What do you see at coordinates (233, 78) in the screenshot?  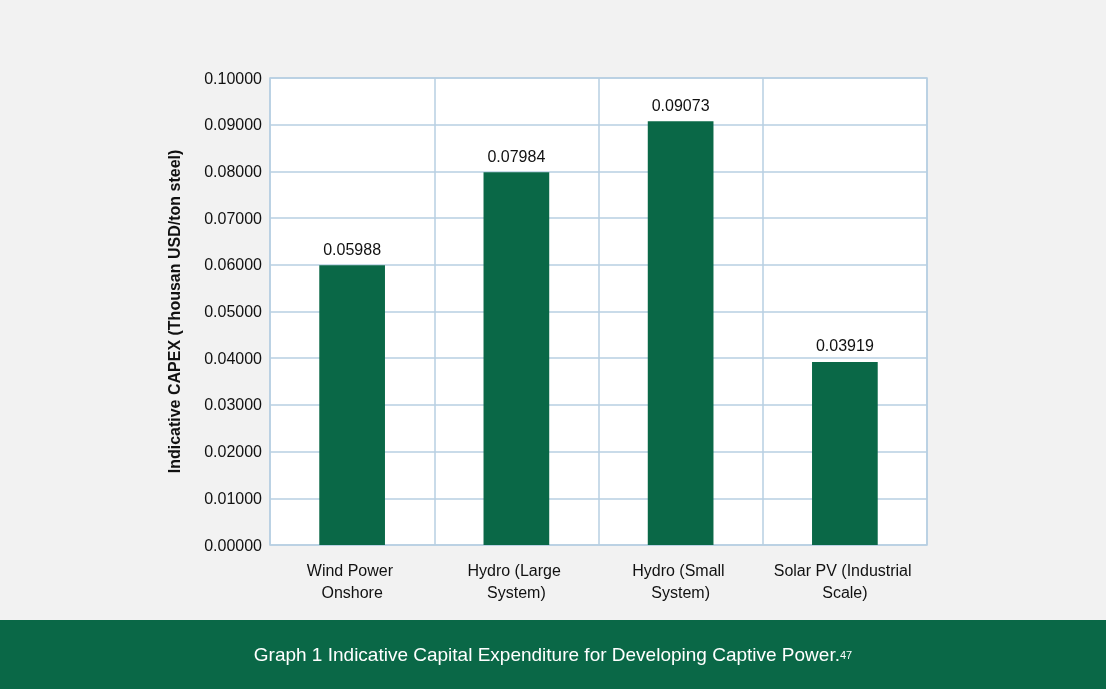 I see `y-tick-label: 0.10000` at bounding box center [233, 78].